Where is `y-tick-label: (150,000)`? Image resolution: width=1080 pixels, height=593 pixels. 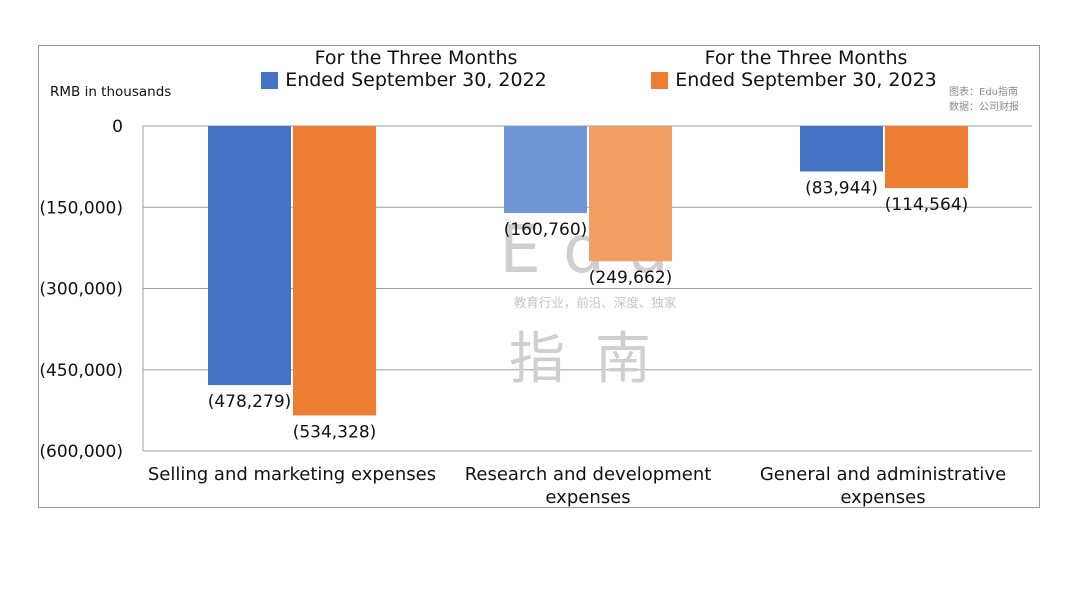 y-tick-label: (150,000) is located at coordinates (81, 208).